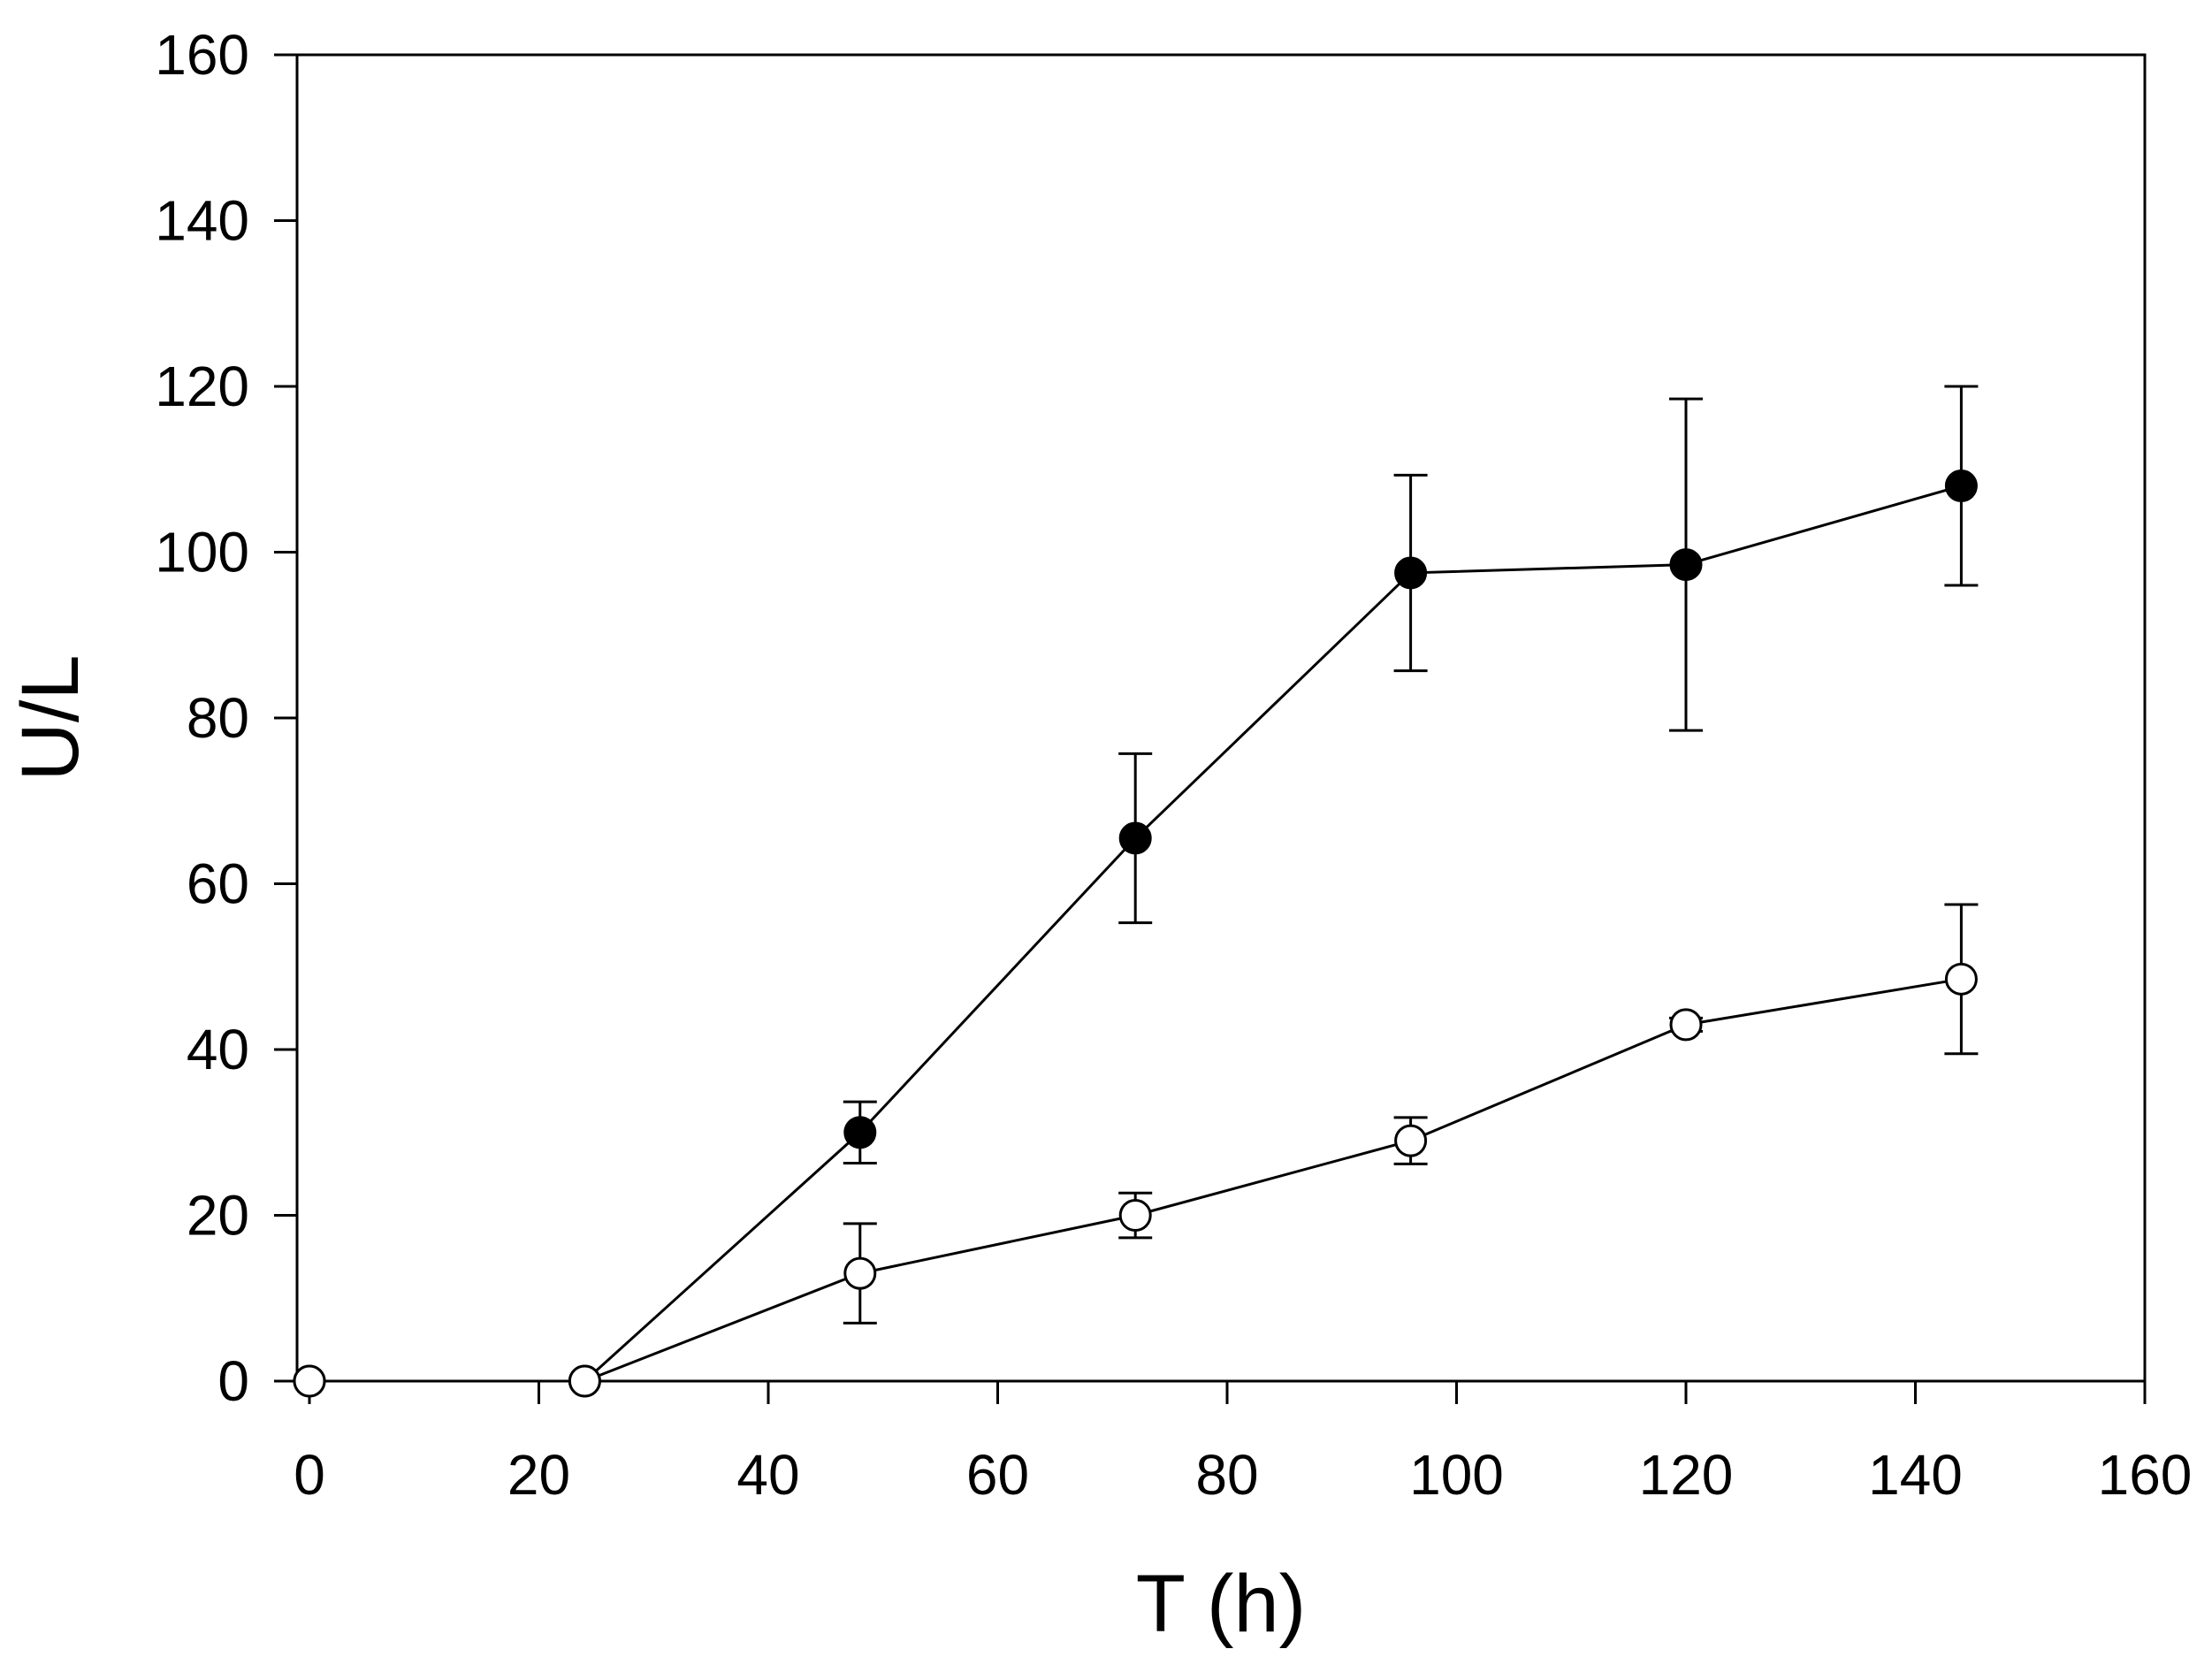 This screenshot has width=2212, height=1672. Describe the element at coordinates (218, 718) in the screenshot. I see `y-tick-label: 80` at that location.